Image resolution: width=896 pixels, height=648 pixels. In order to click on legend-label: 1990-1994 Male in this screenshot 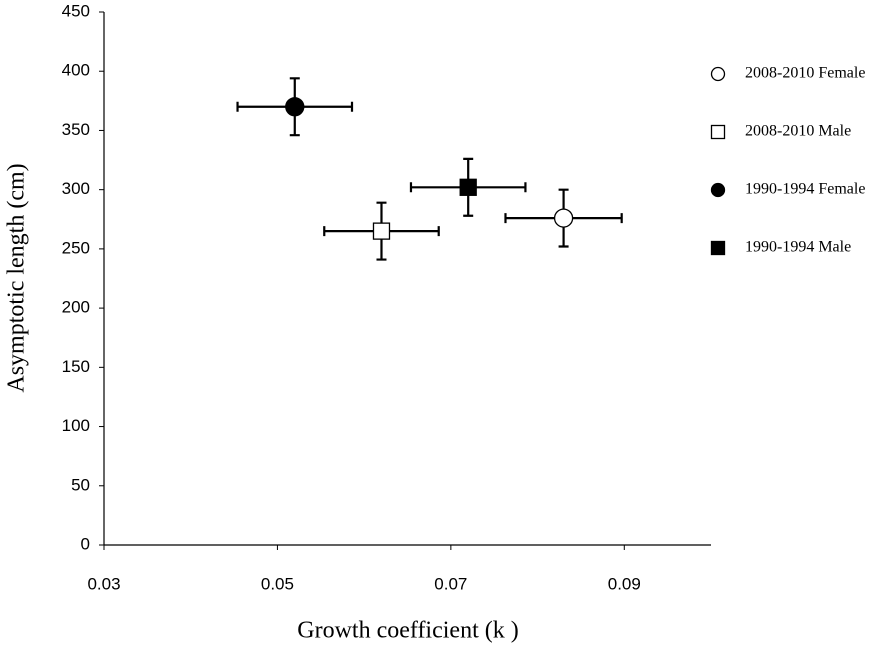, I will do `click(798, 247)`.